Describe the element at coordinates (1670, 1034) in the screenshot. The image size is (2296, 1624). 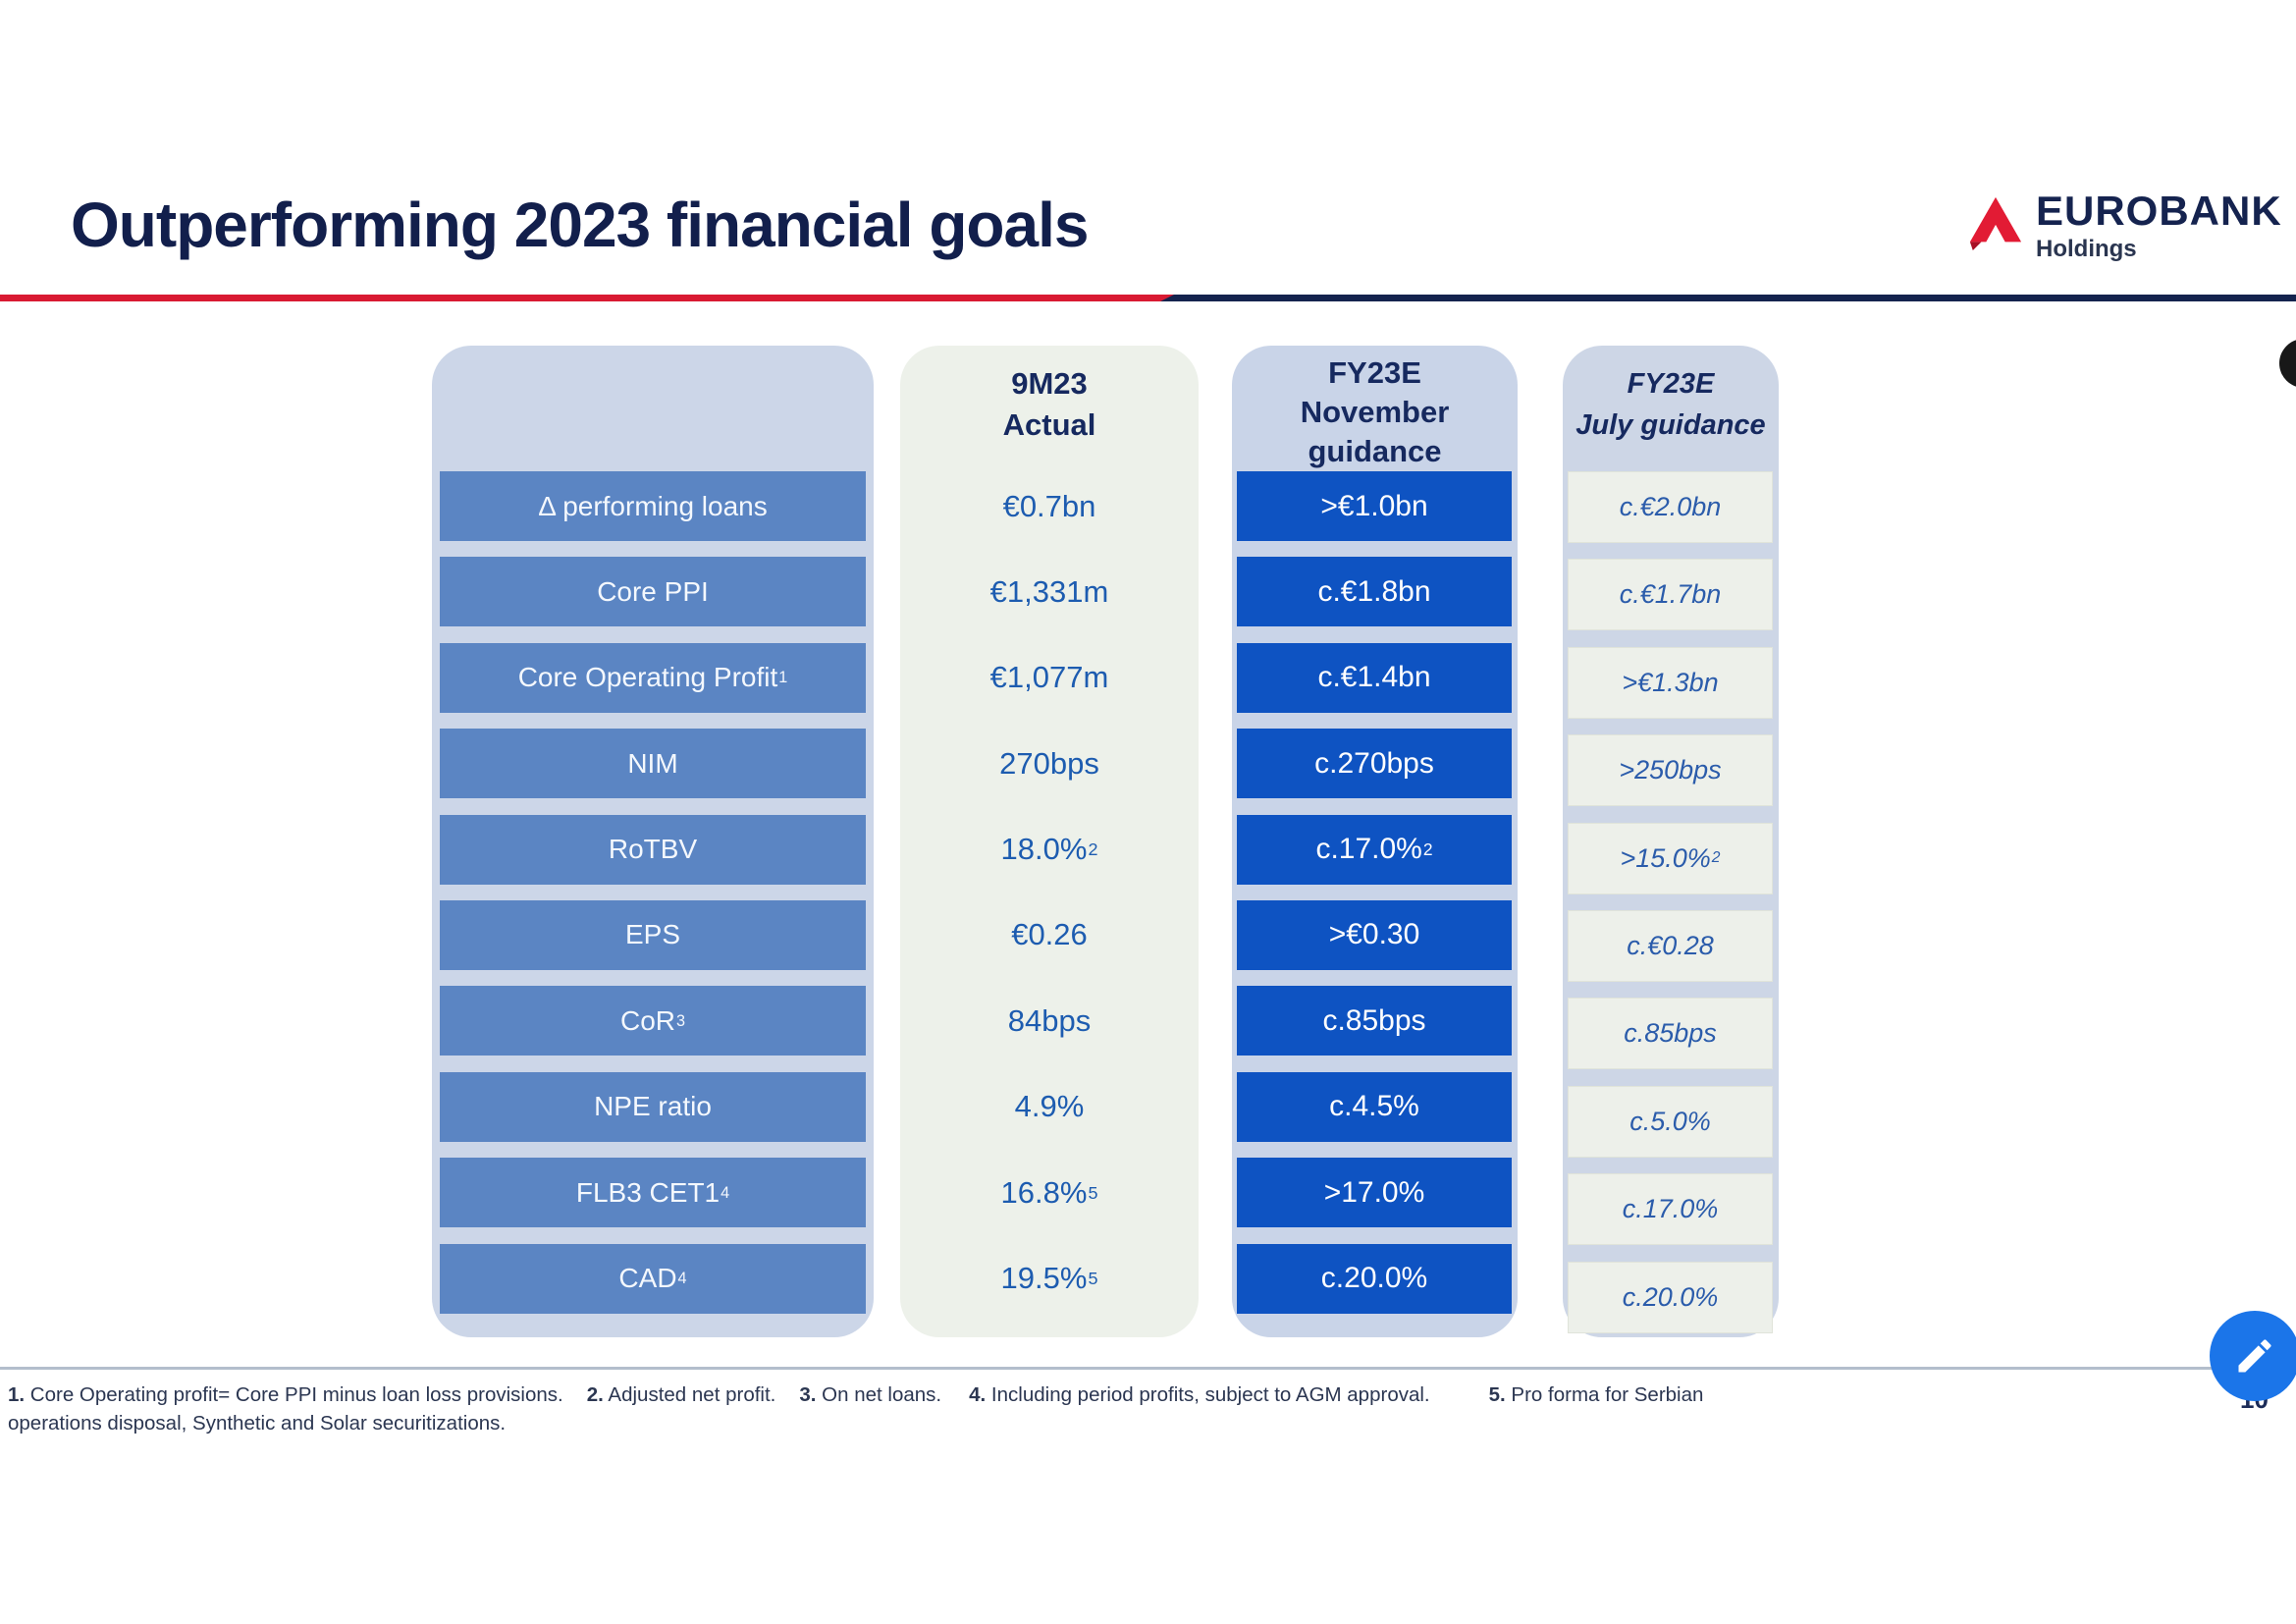
I see `july-guidance-cell: c.85bps` at that location.